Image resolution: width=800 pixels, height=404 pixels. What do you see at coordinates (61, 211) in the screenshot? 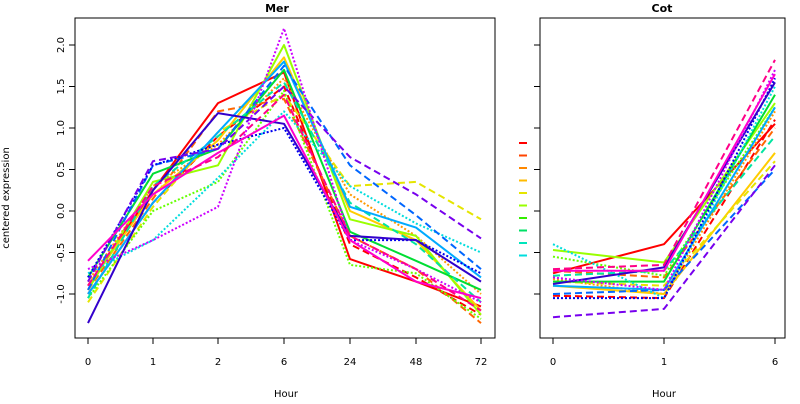
I see `y-tick-label: 0.0` at bounding box center [61, 211].